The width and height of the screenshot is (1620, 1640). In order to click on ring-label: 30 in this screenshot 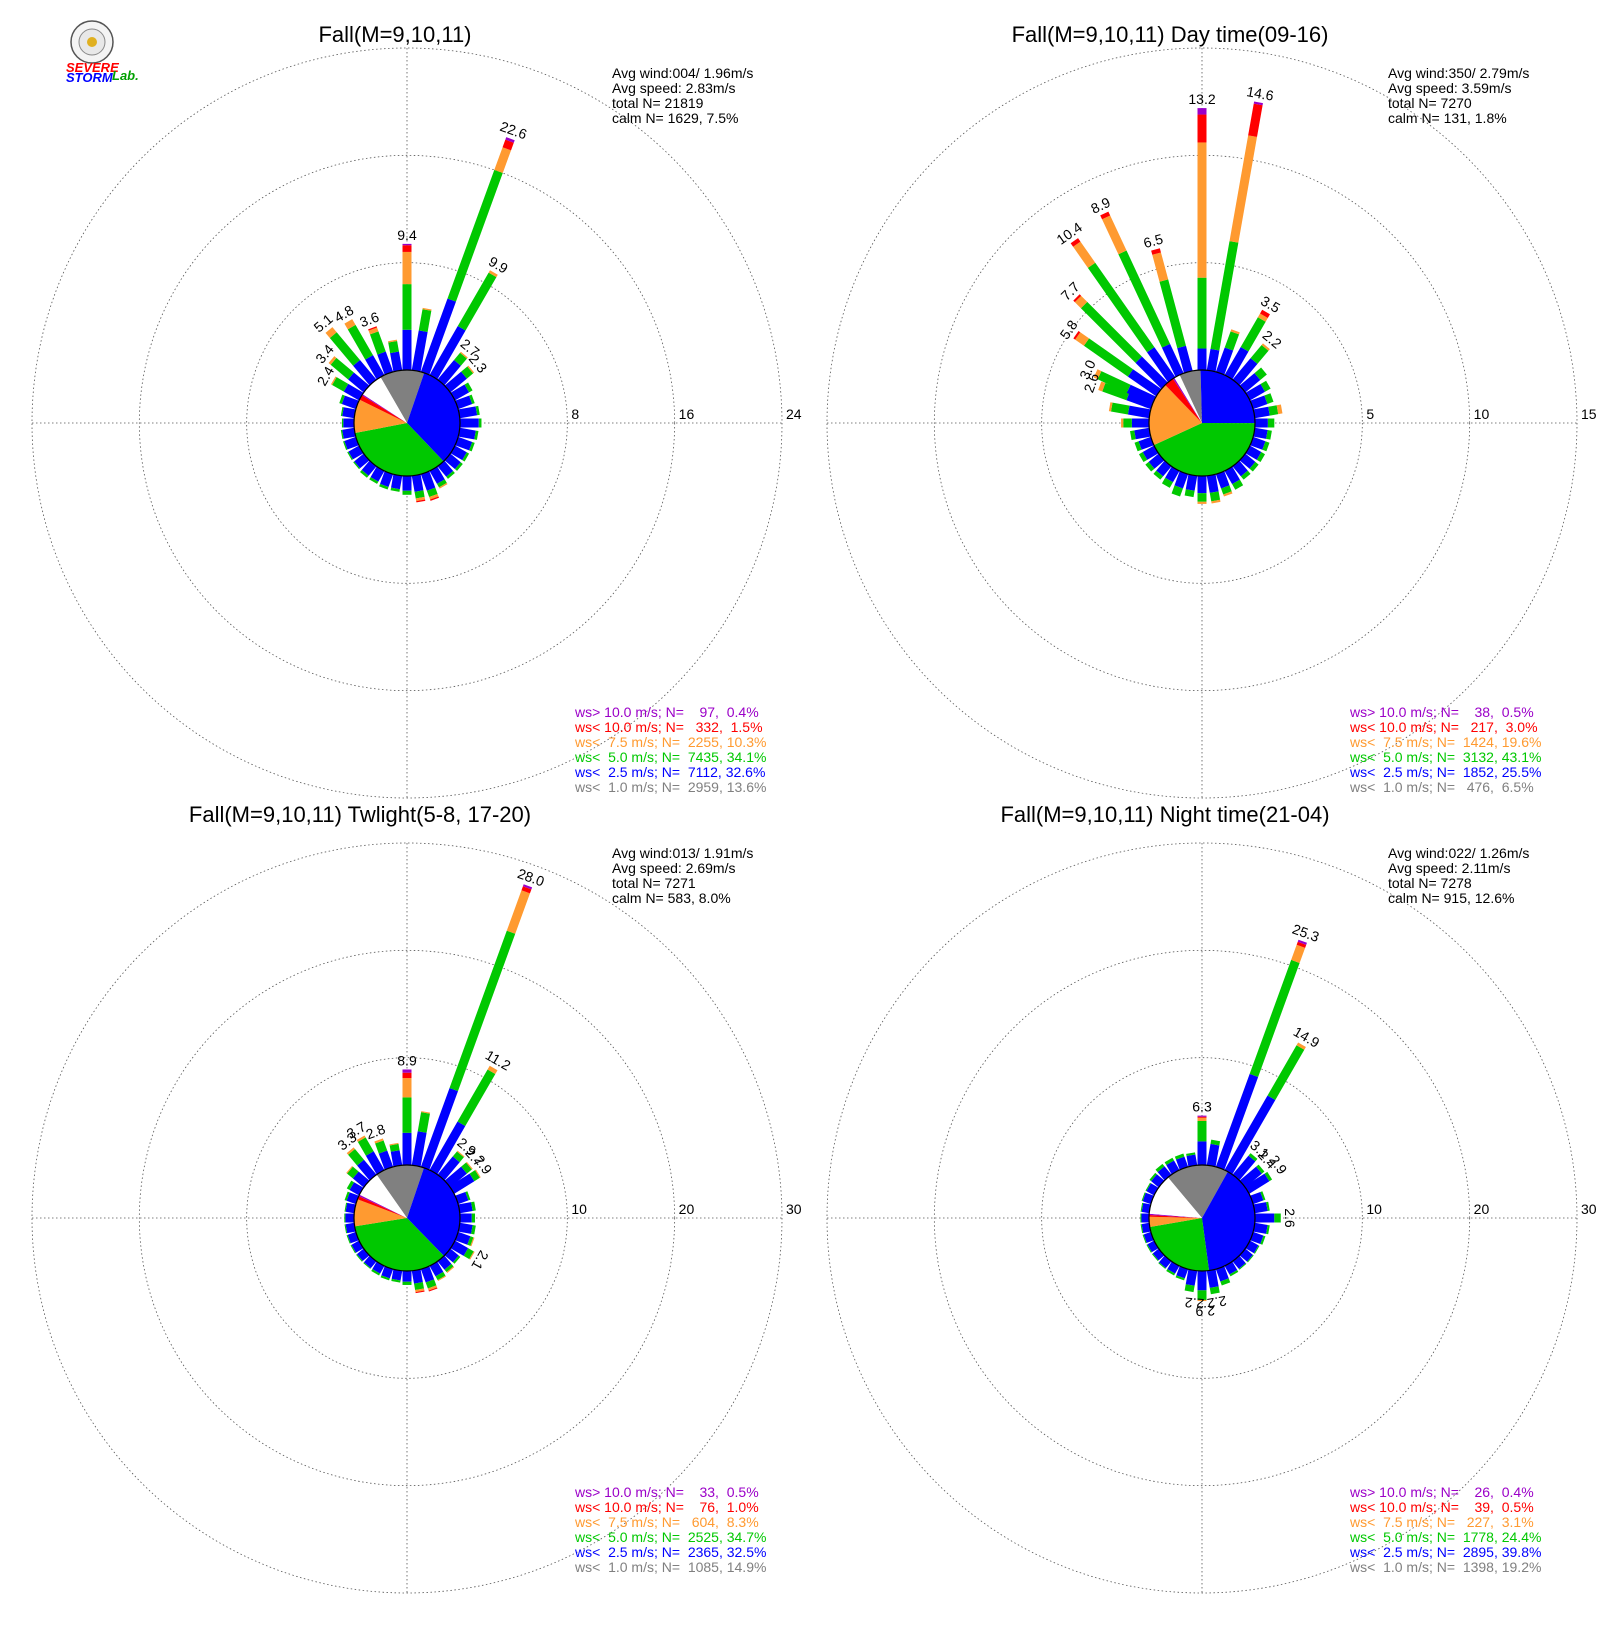, I will do `click(1589, 1209)`.